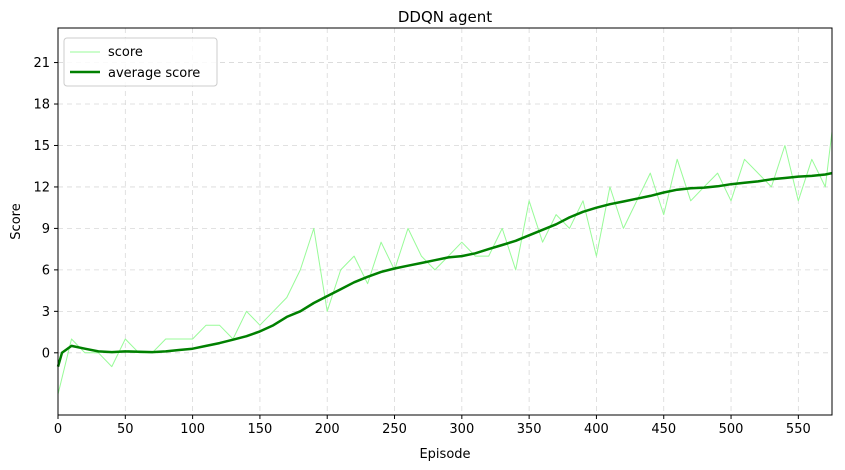 This screenshot has width=845, height=470. I want to click on x-tick-label: 300, so click(461, 429).